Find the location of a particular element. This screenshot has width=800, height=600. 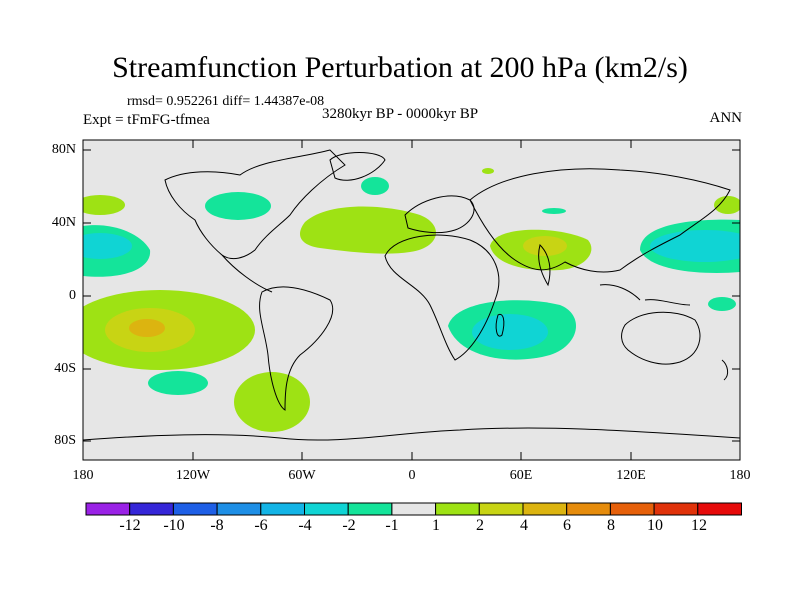

period-text: 3280kyr BP - 0000kyr BP is located at coordinates (400, 114).